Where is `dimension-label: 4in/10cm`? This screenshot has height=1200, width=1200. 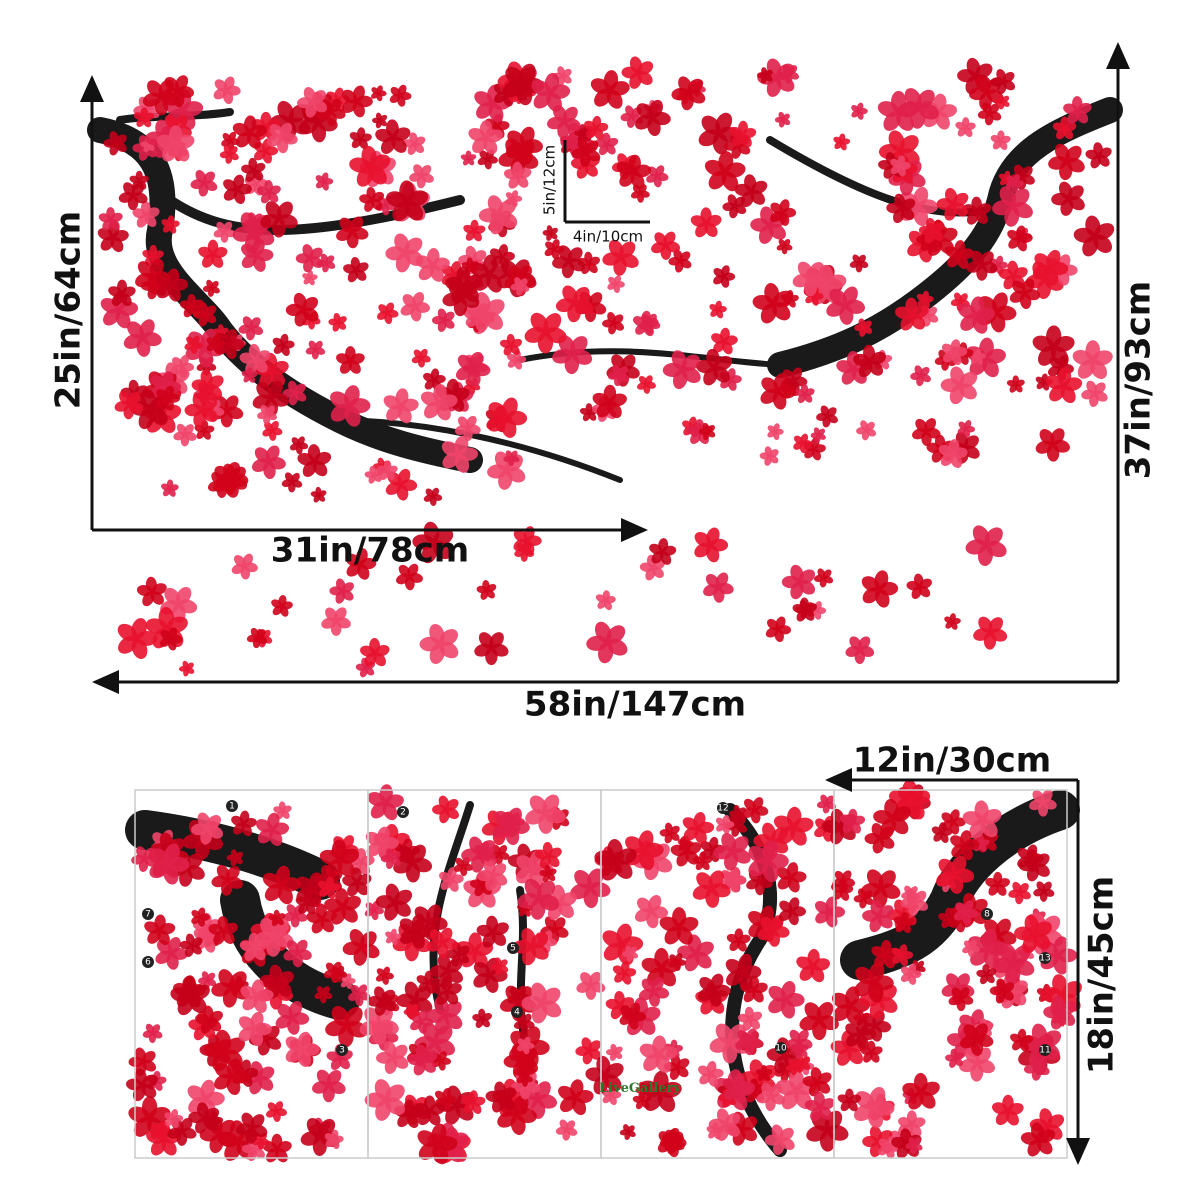 dimension-label: 4in/10cm is located at coordinates (608, 237).